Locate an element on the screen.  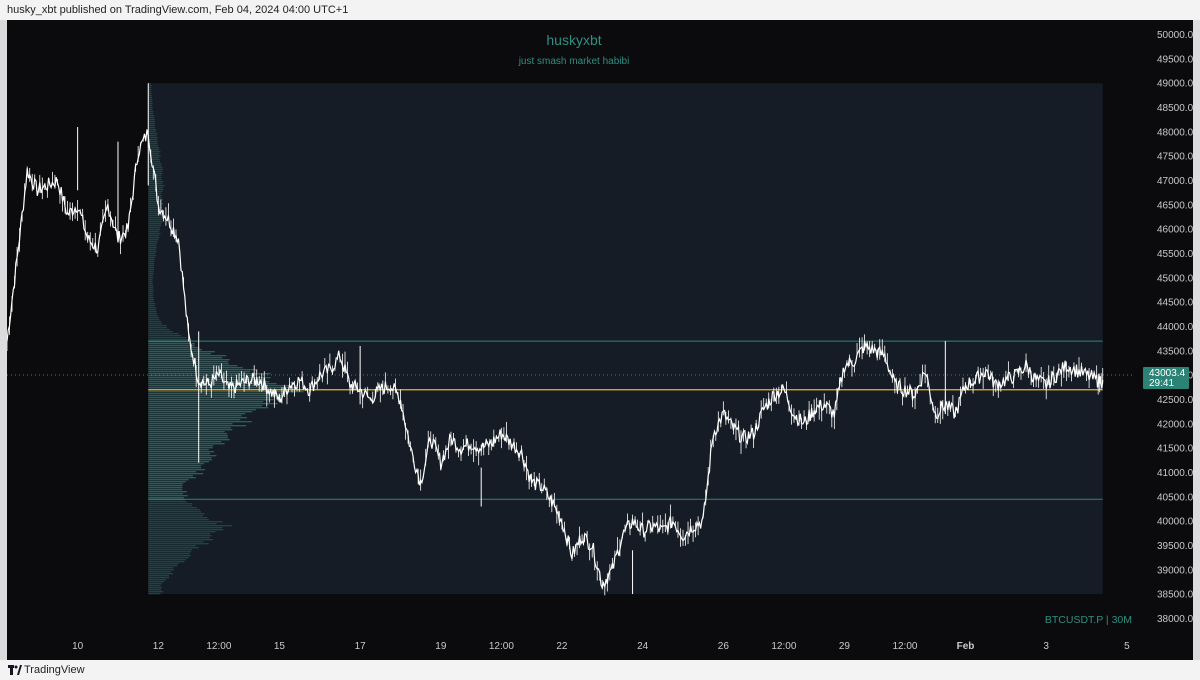
time-tick-label: 22 is located at coordinates (562, 646).